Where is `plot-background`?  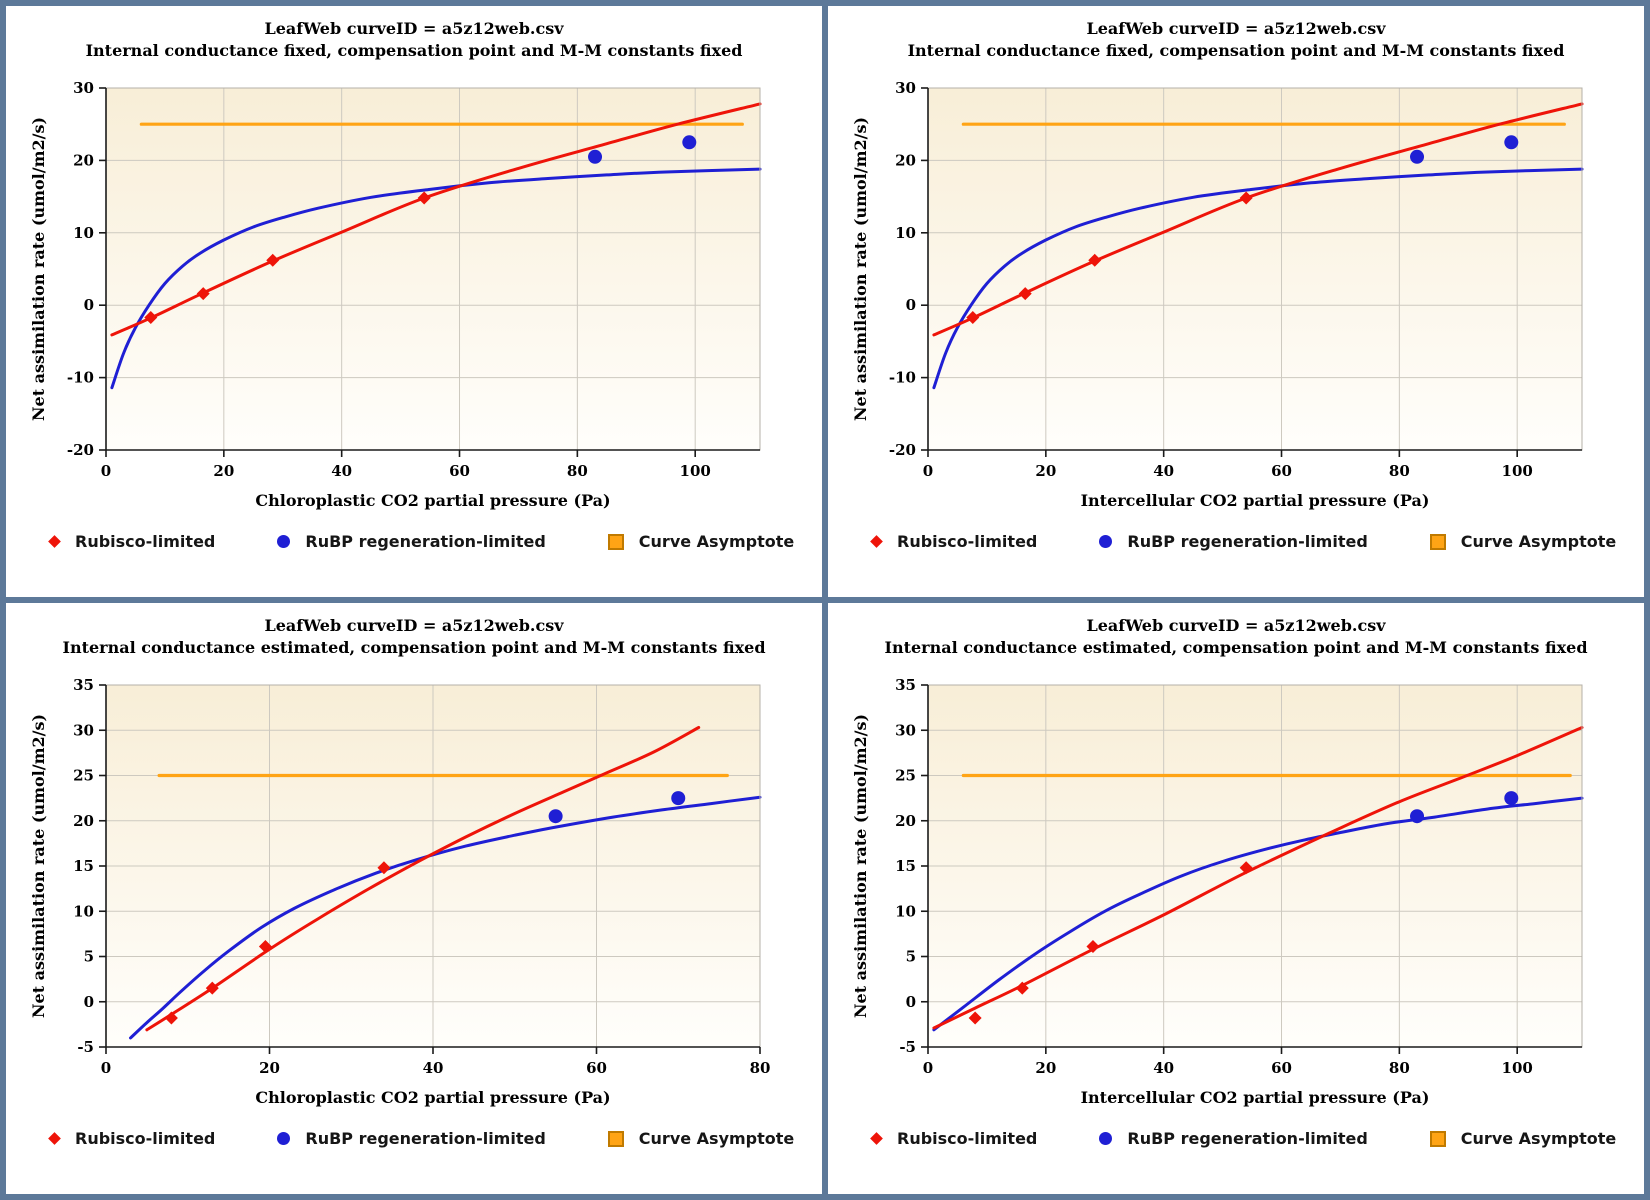
plot-background is located at coordinates (1255, 269).